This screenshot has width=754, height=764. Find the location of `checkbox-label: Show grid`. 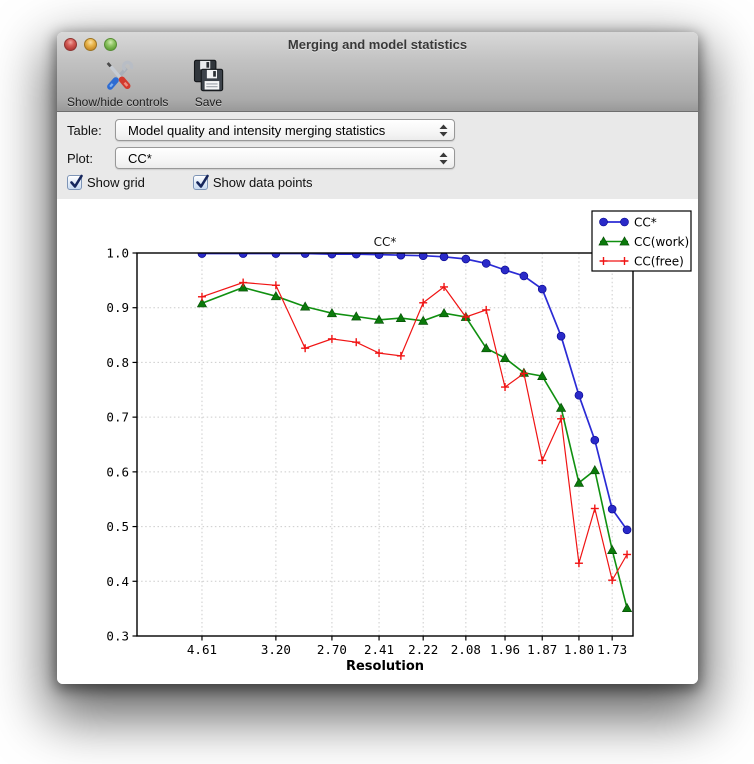

checkbox-label: Show grid is located at coordinates (116, 182).